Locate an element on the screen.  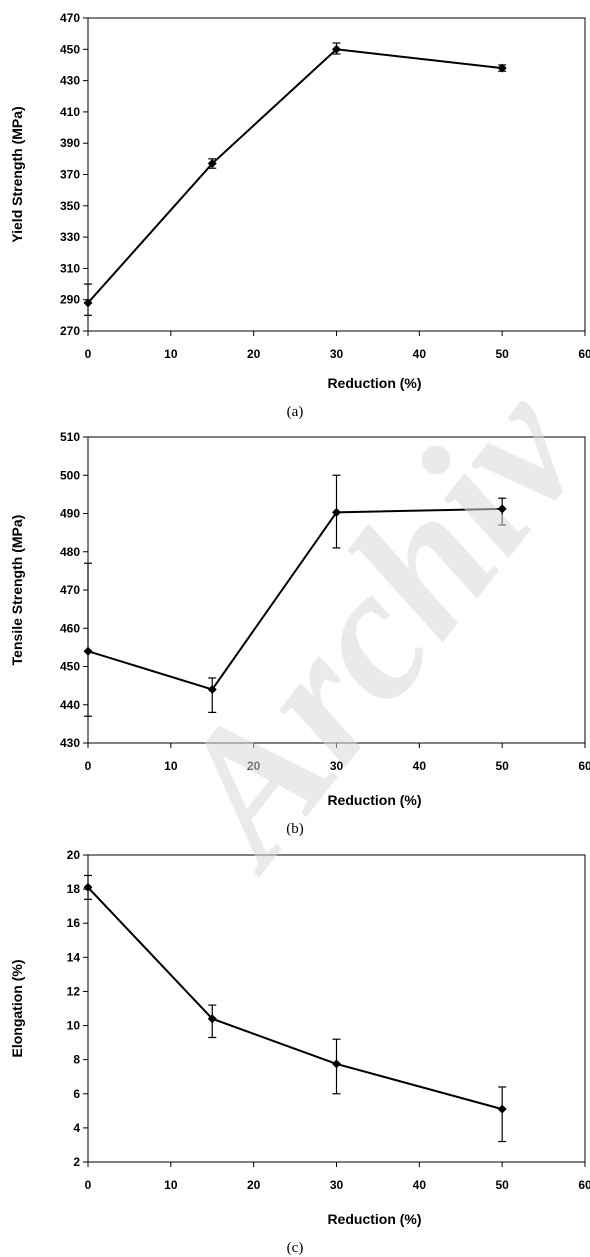
y-tick-label: 330 is located at coordinates (70, 237).